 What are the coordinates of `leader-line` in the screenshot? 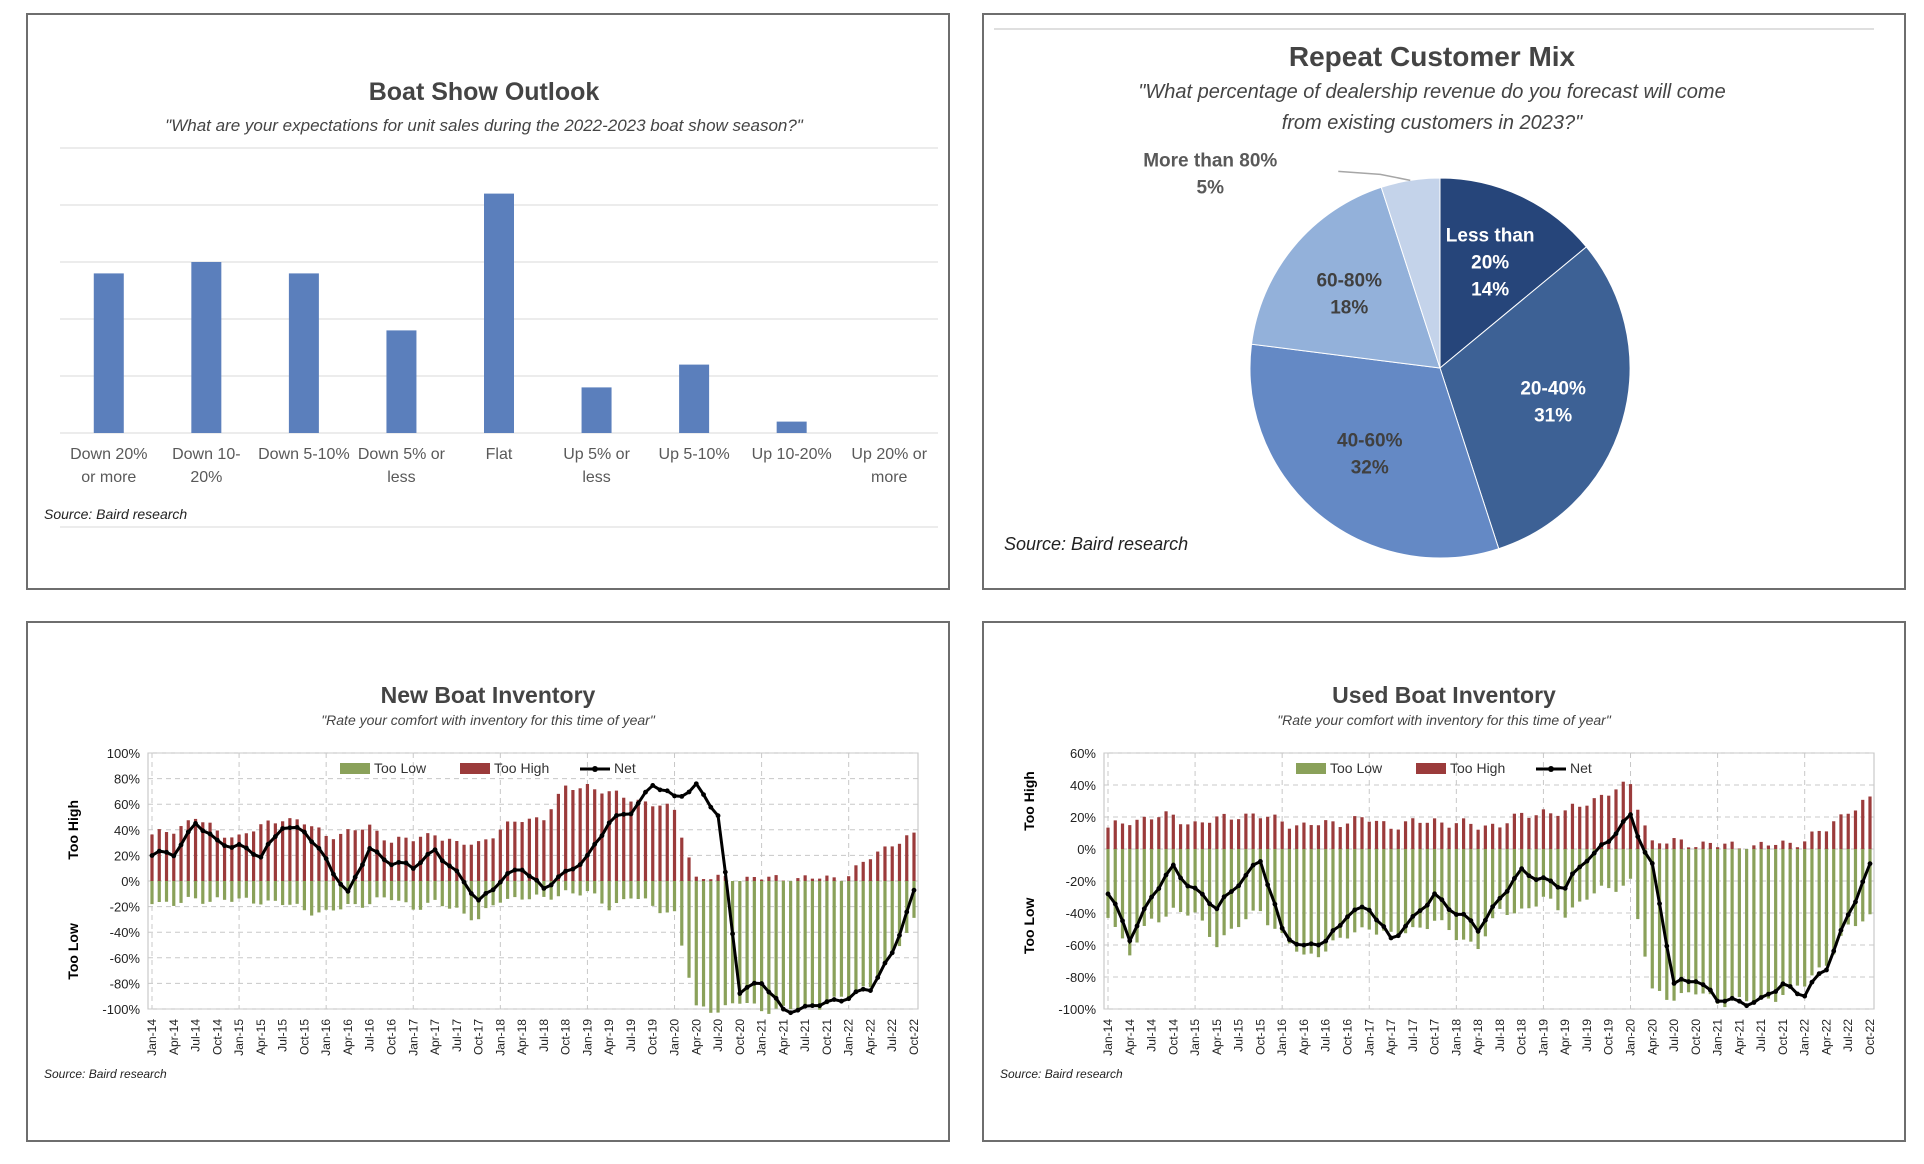 It's located at (1374, 176).